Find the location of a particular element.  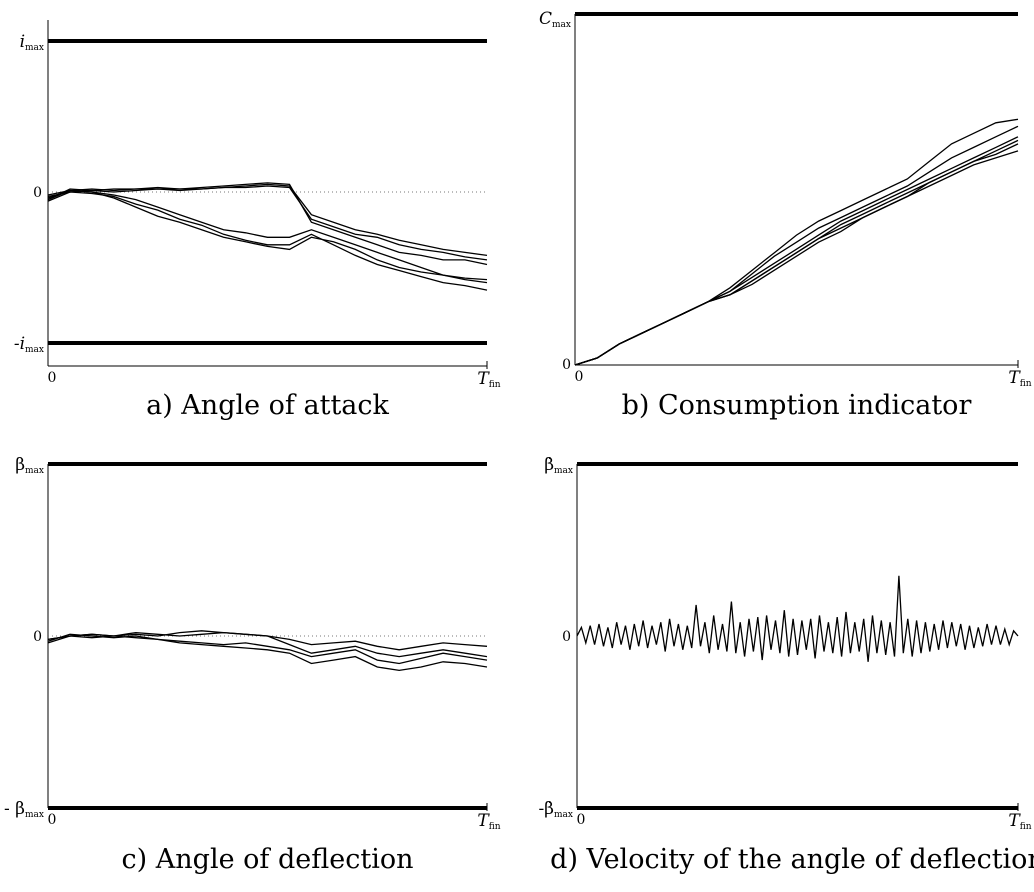

tick-label: -β̇max is located at coordinates (555, 809).